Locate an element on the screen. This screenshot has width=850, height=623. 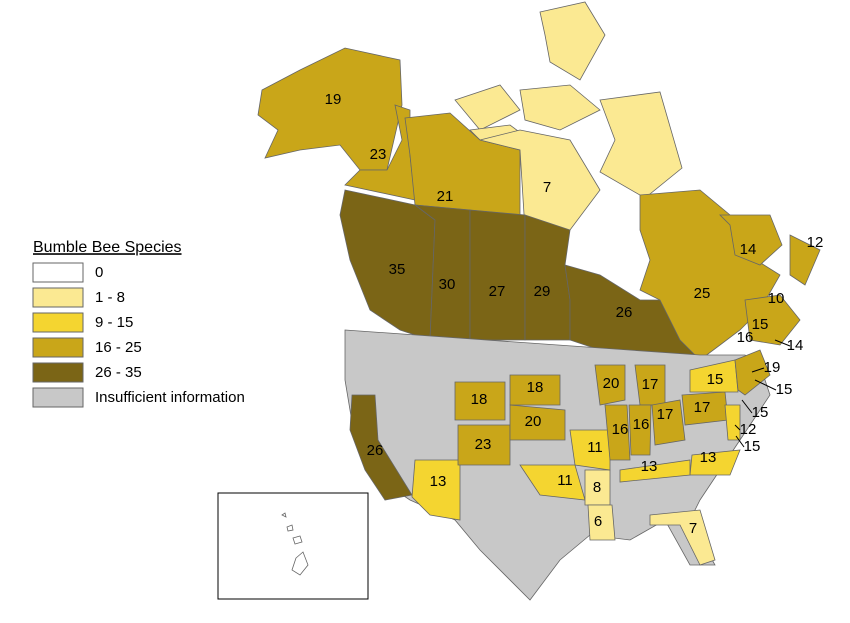
legend-label: 16 - 25 is located at coordinates (118, 347).